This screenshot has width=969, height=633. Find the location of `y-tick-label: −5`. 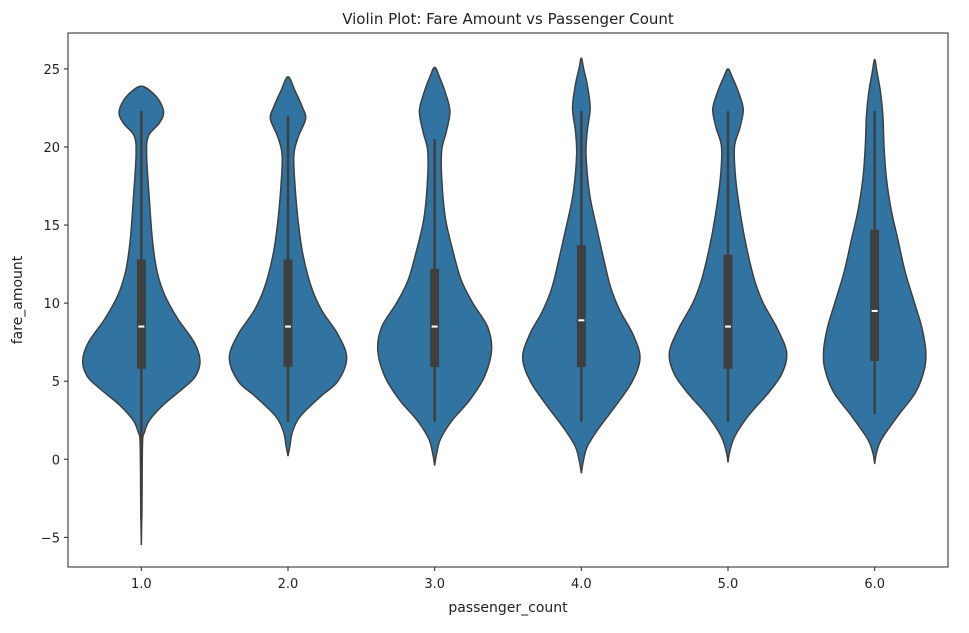

y-tick-label: −5 is located at coordinates (50, 538).